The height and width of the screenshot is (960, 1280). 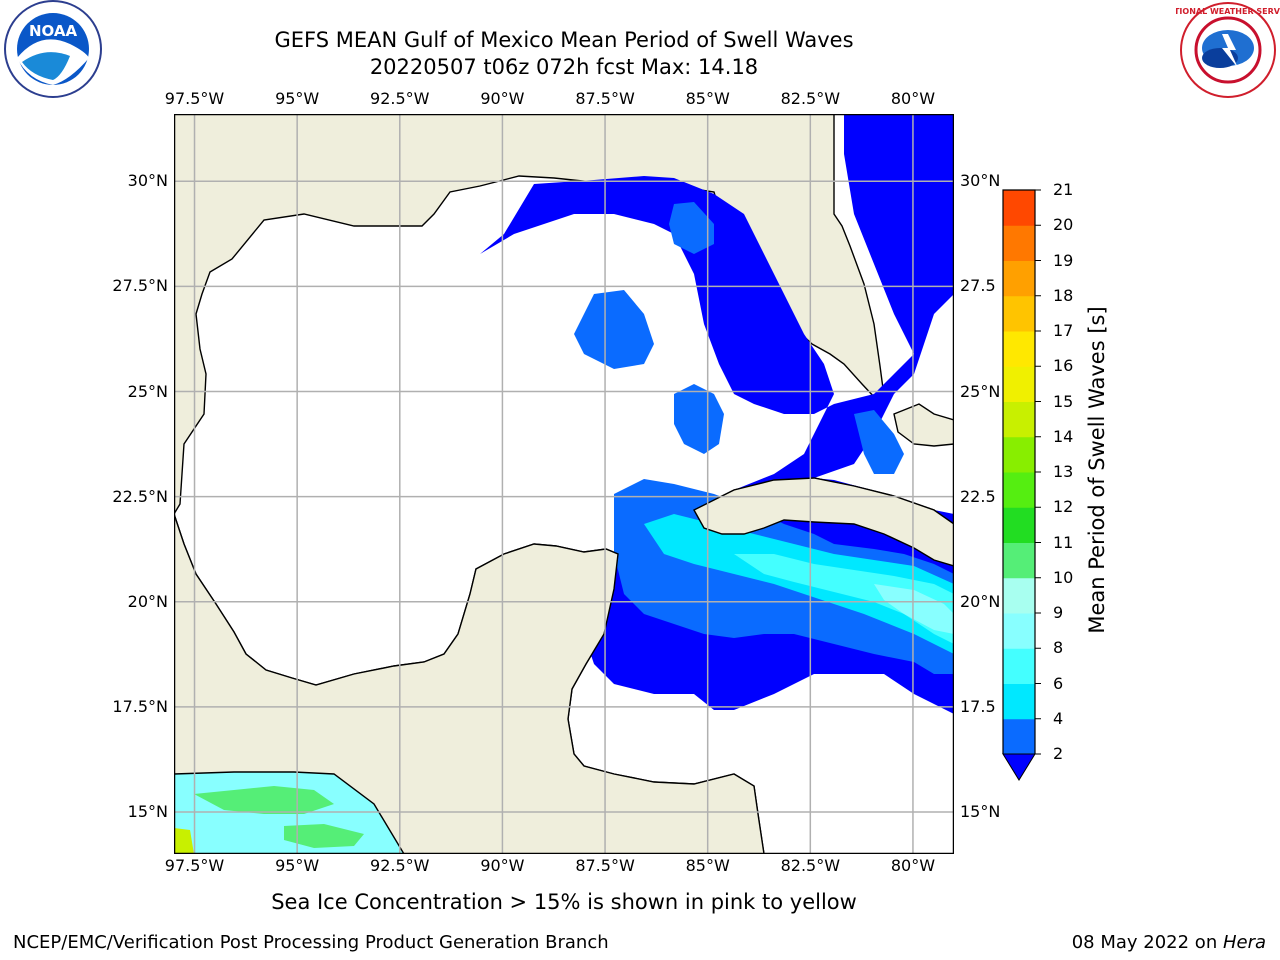 I want to click on colorbar-label-1: 4, so click(x=1058, y=718).